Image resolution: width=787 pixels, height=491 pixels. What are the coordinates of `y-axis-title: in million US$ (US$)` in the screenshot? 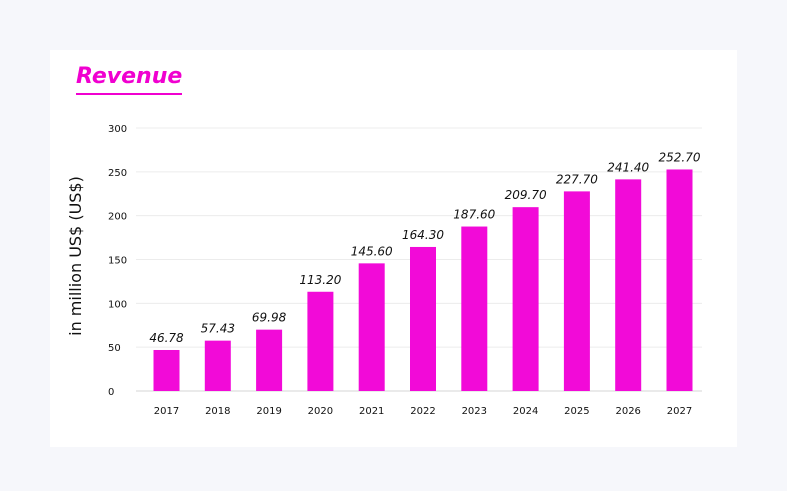 It's located at (75, 256).